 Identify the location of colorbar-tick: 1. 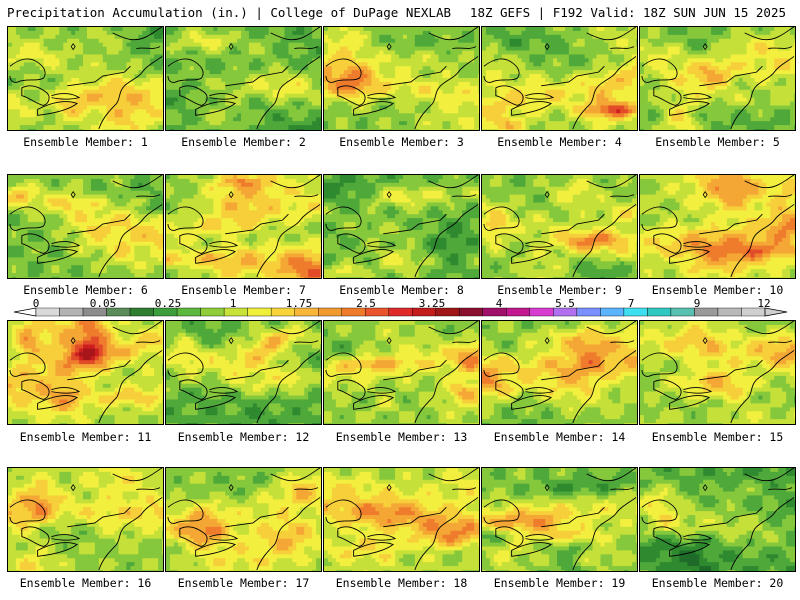
(233, 303).